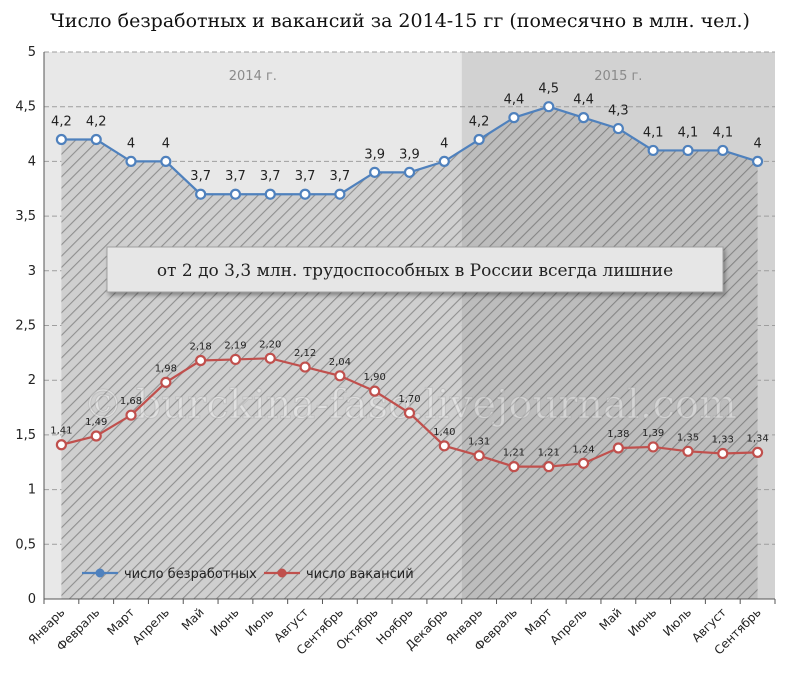  Describe the element at coordinates (25, 107) in the screenshot. I see `y-tick-label: 4,5` at that location.